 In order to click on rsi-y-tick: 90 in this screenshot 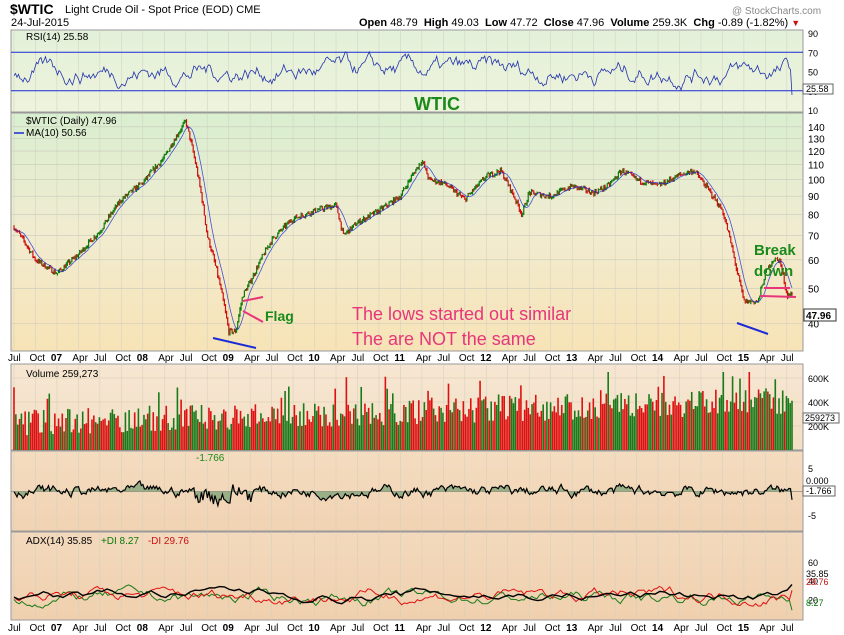, I will do `click(813, 34)`.